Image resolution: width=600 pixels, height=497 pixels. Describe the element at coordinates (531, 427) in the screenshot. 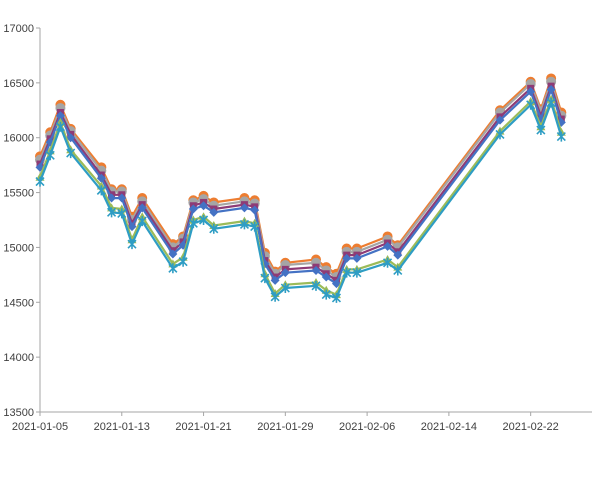

I see `x-tick-label: 2021-02-22` at that location.